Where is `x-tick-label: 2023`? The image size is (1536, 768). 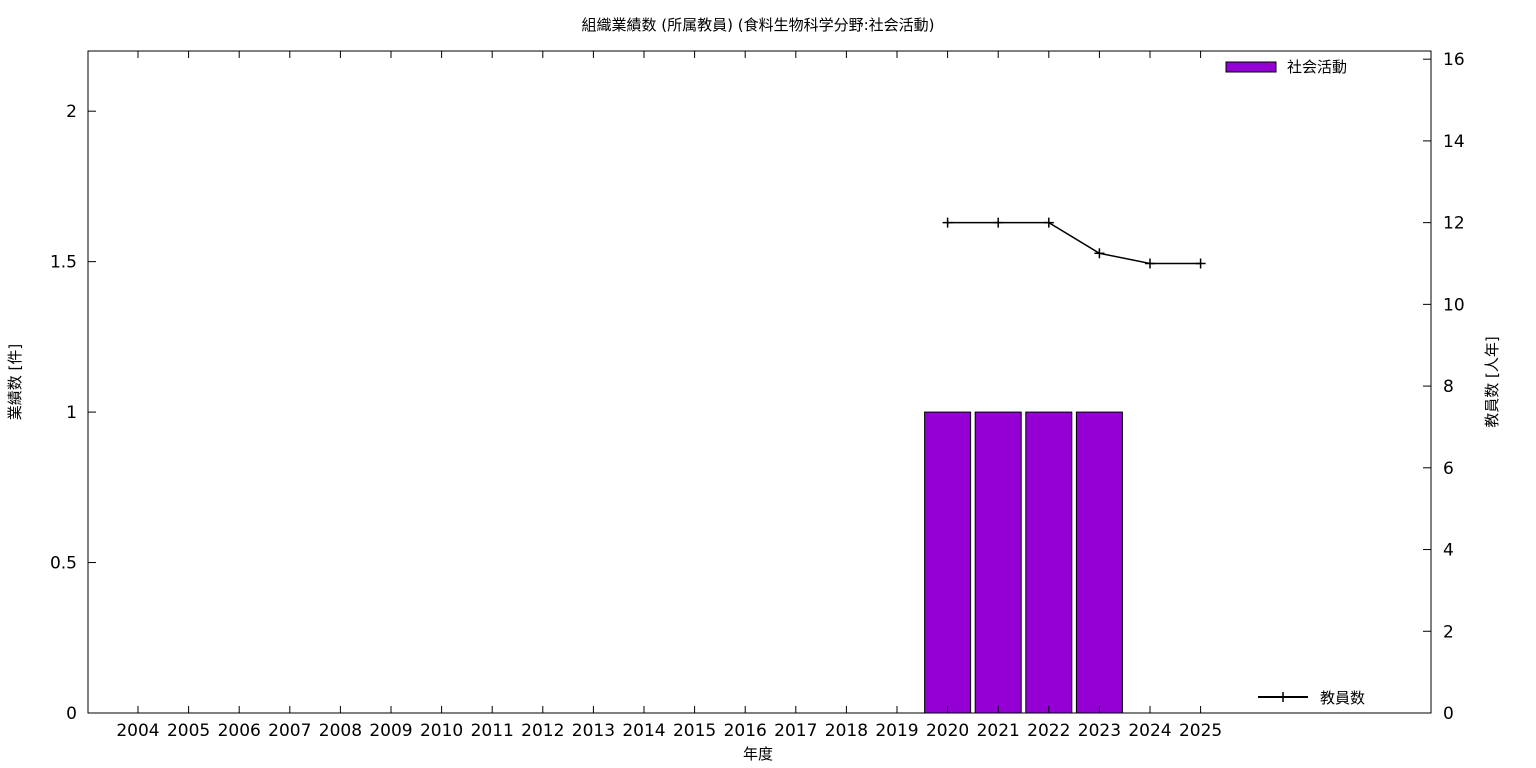
x-tick-label: 2023 is located at coordinates (1099, 731).